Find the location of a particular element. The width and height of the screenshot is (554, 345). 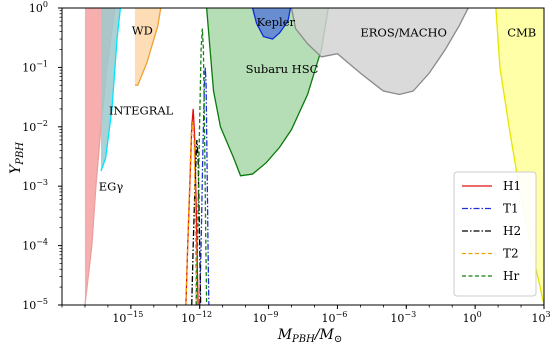

region-kepler is located at coordinates (271, 24).